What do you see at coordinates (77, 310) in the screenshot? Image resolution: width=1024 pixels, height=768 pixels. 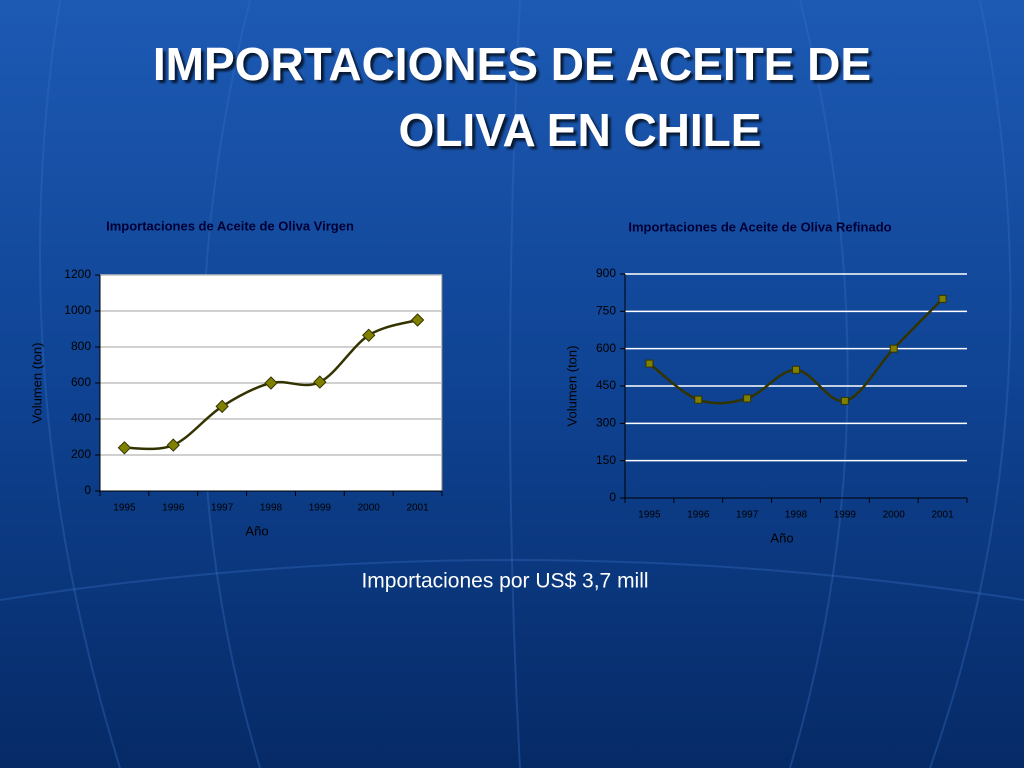 I see `y-tick-label: 1000` at bounding box center [77, 310].